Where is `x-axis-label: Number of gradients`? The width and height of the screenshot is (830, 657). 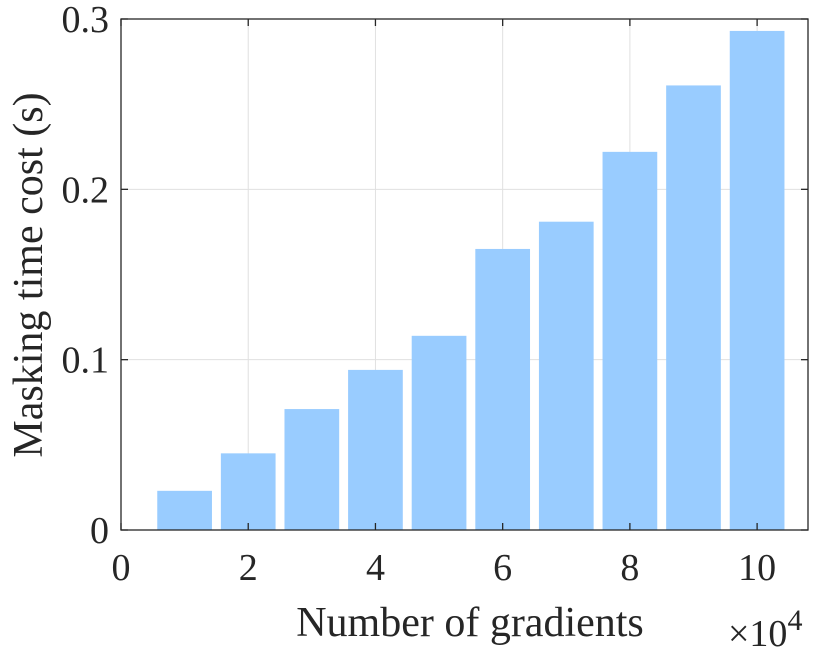
x-axis-label: Number of gradients is located at coordinates (470, 623).